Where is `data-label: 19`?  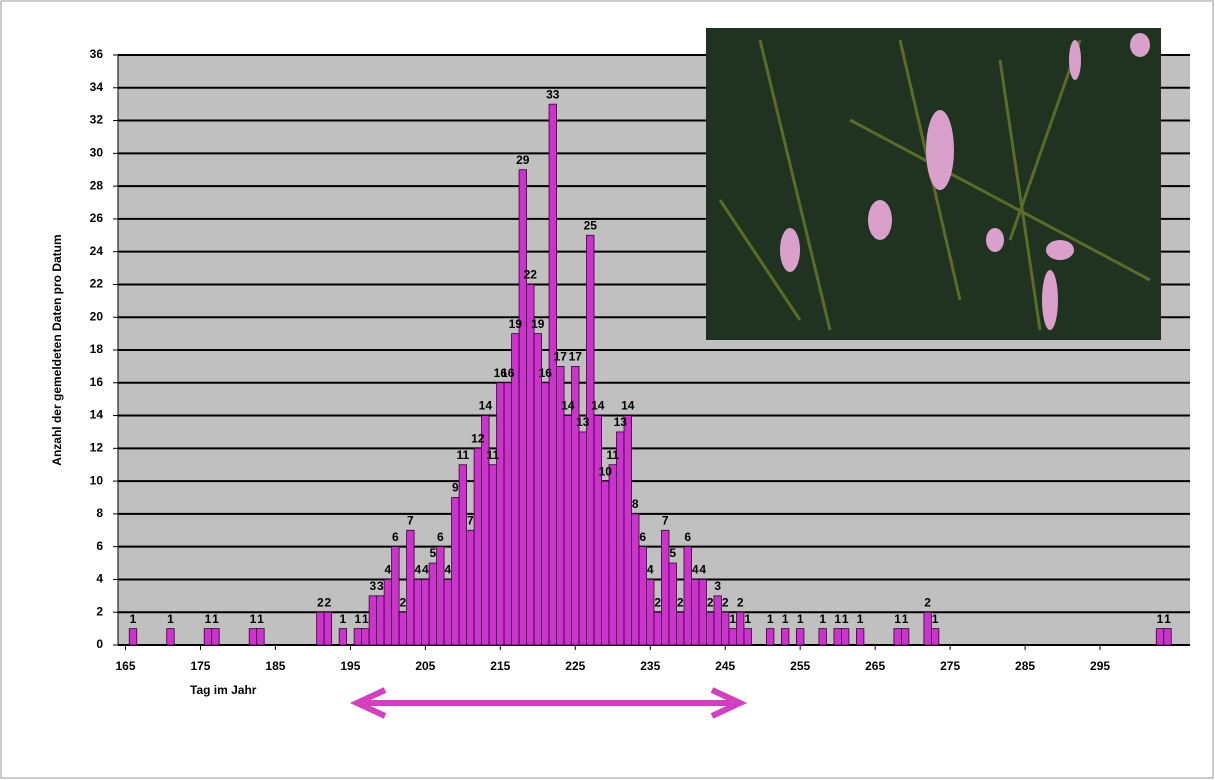
data-label: 19 is located at coordinates (538, 324).